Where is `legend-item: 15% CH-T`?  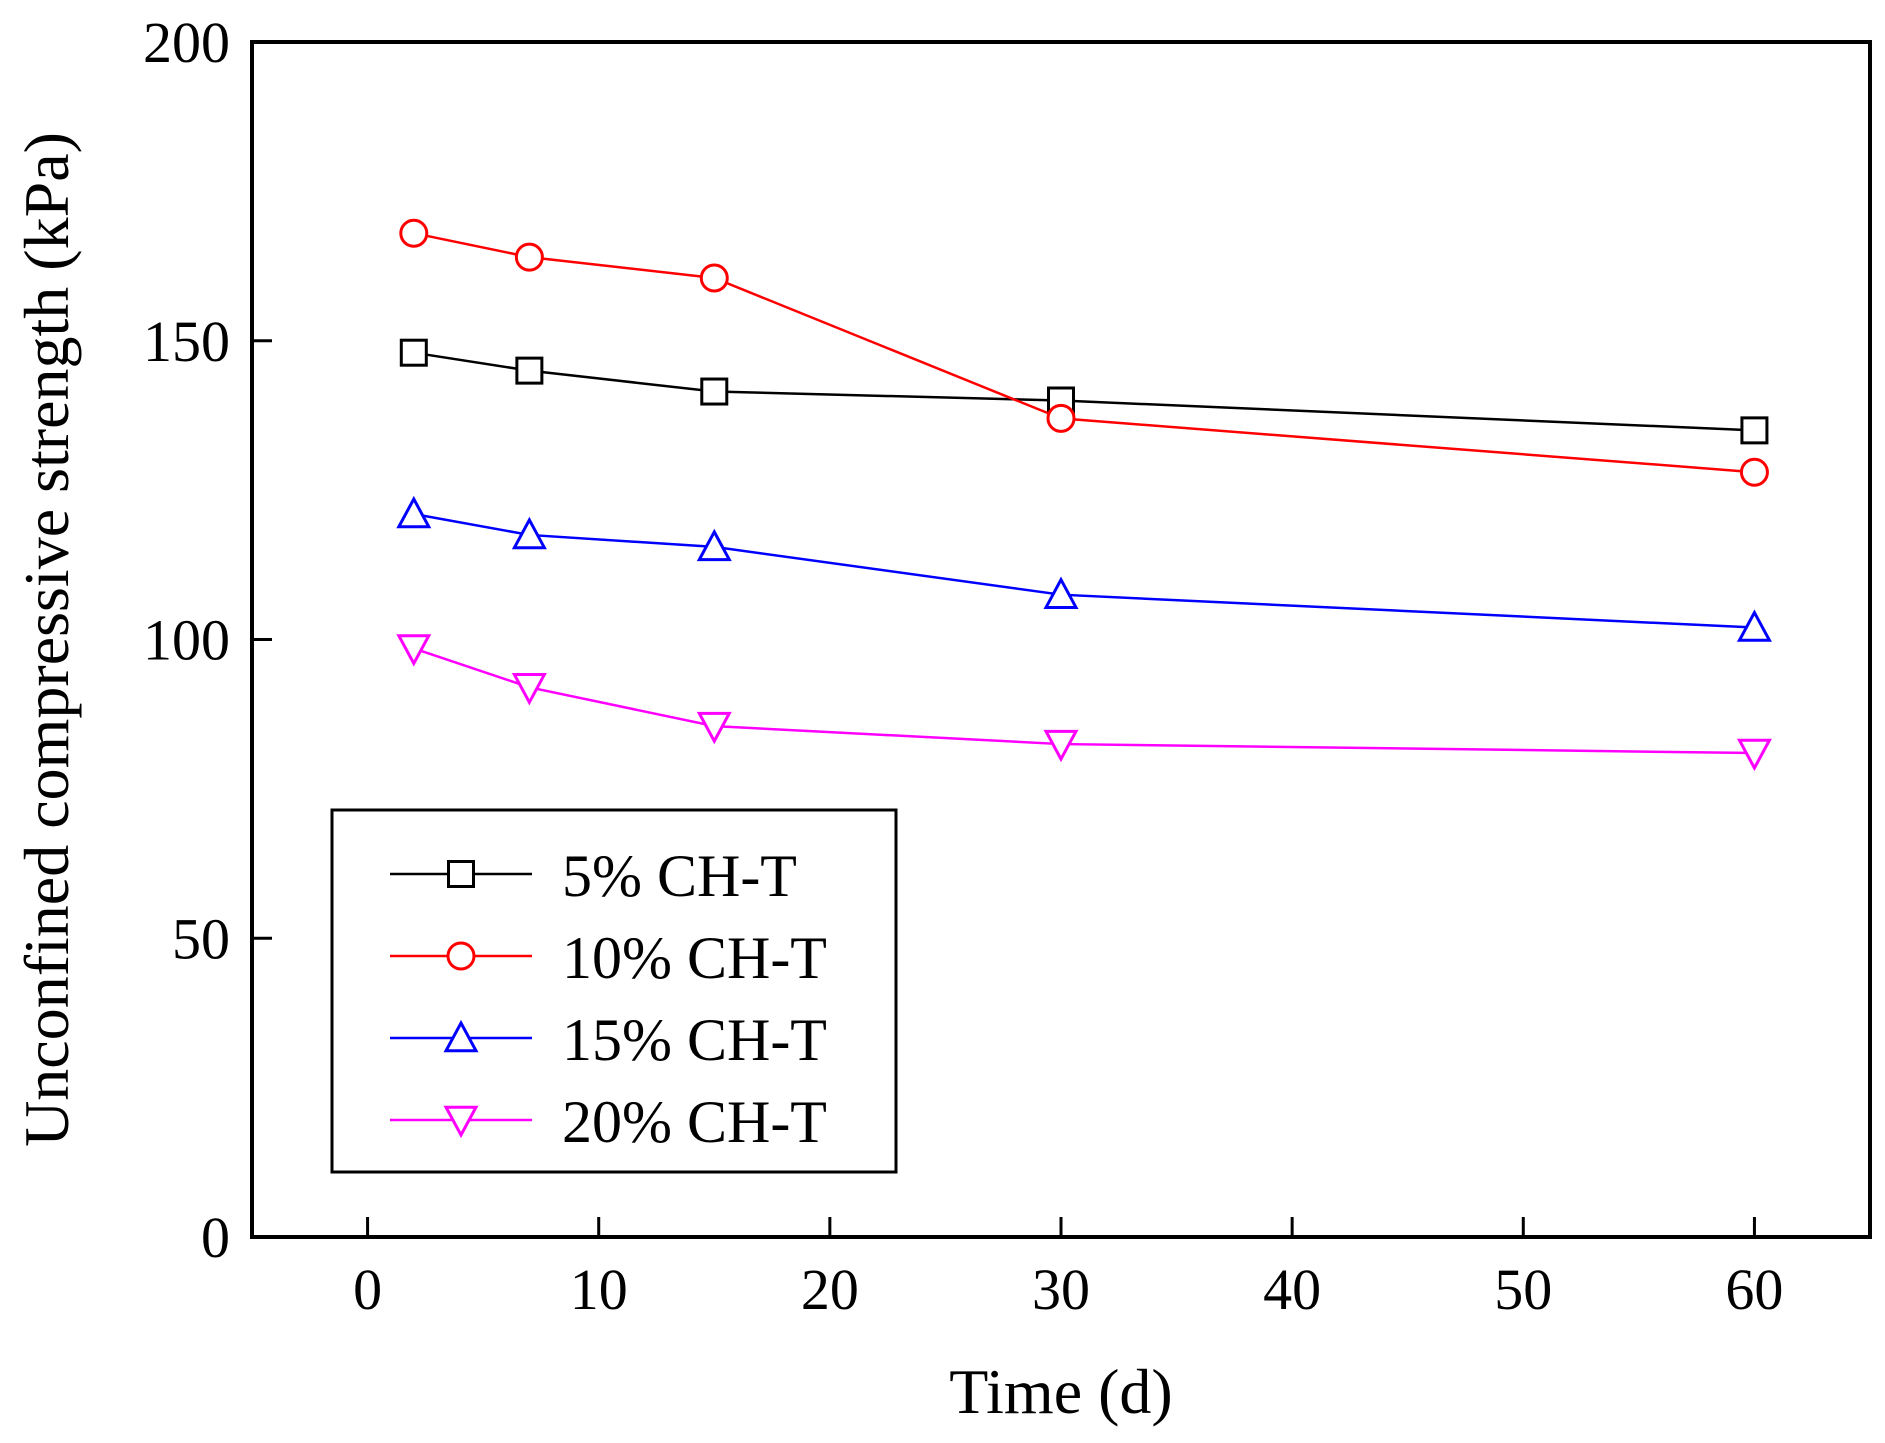 legend-item: 15% CH-T is located at coordinates (608, 1040).